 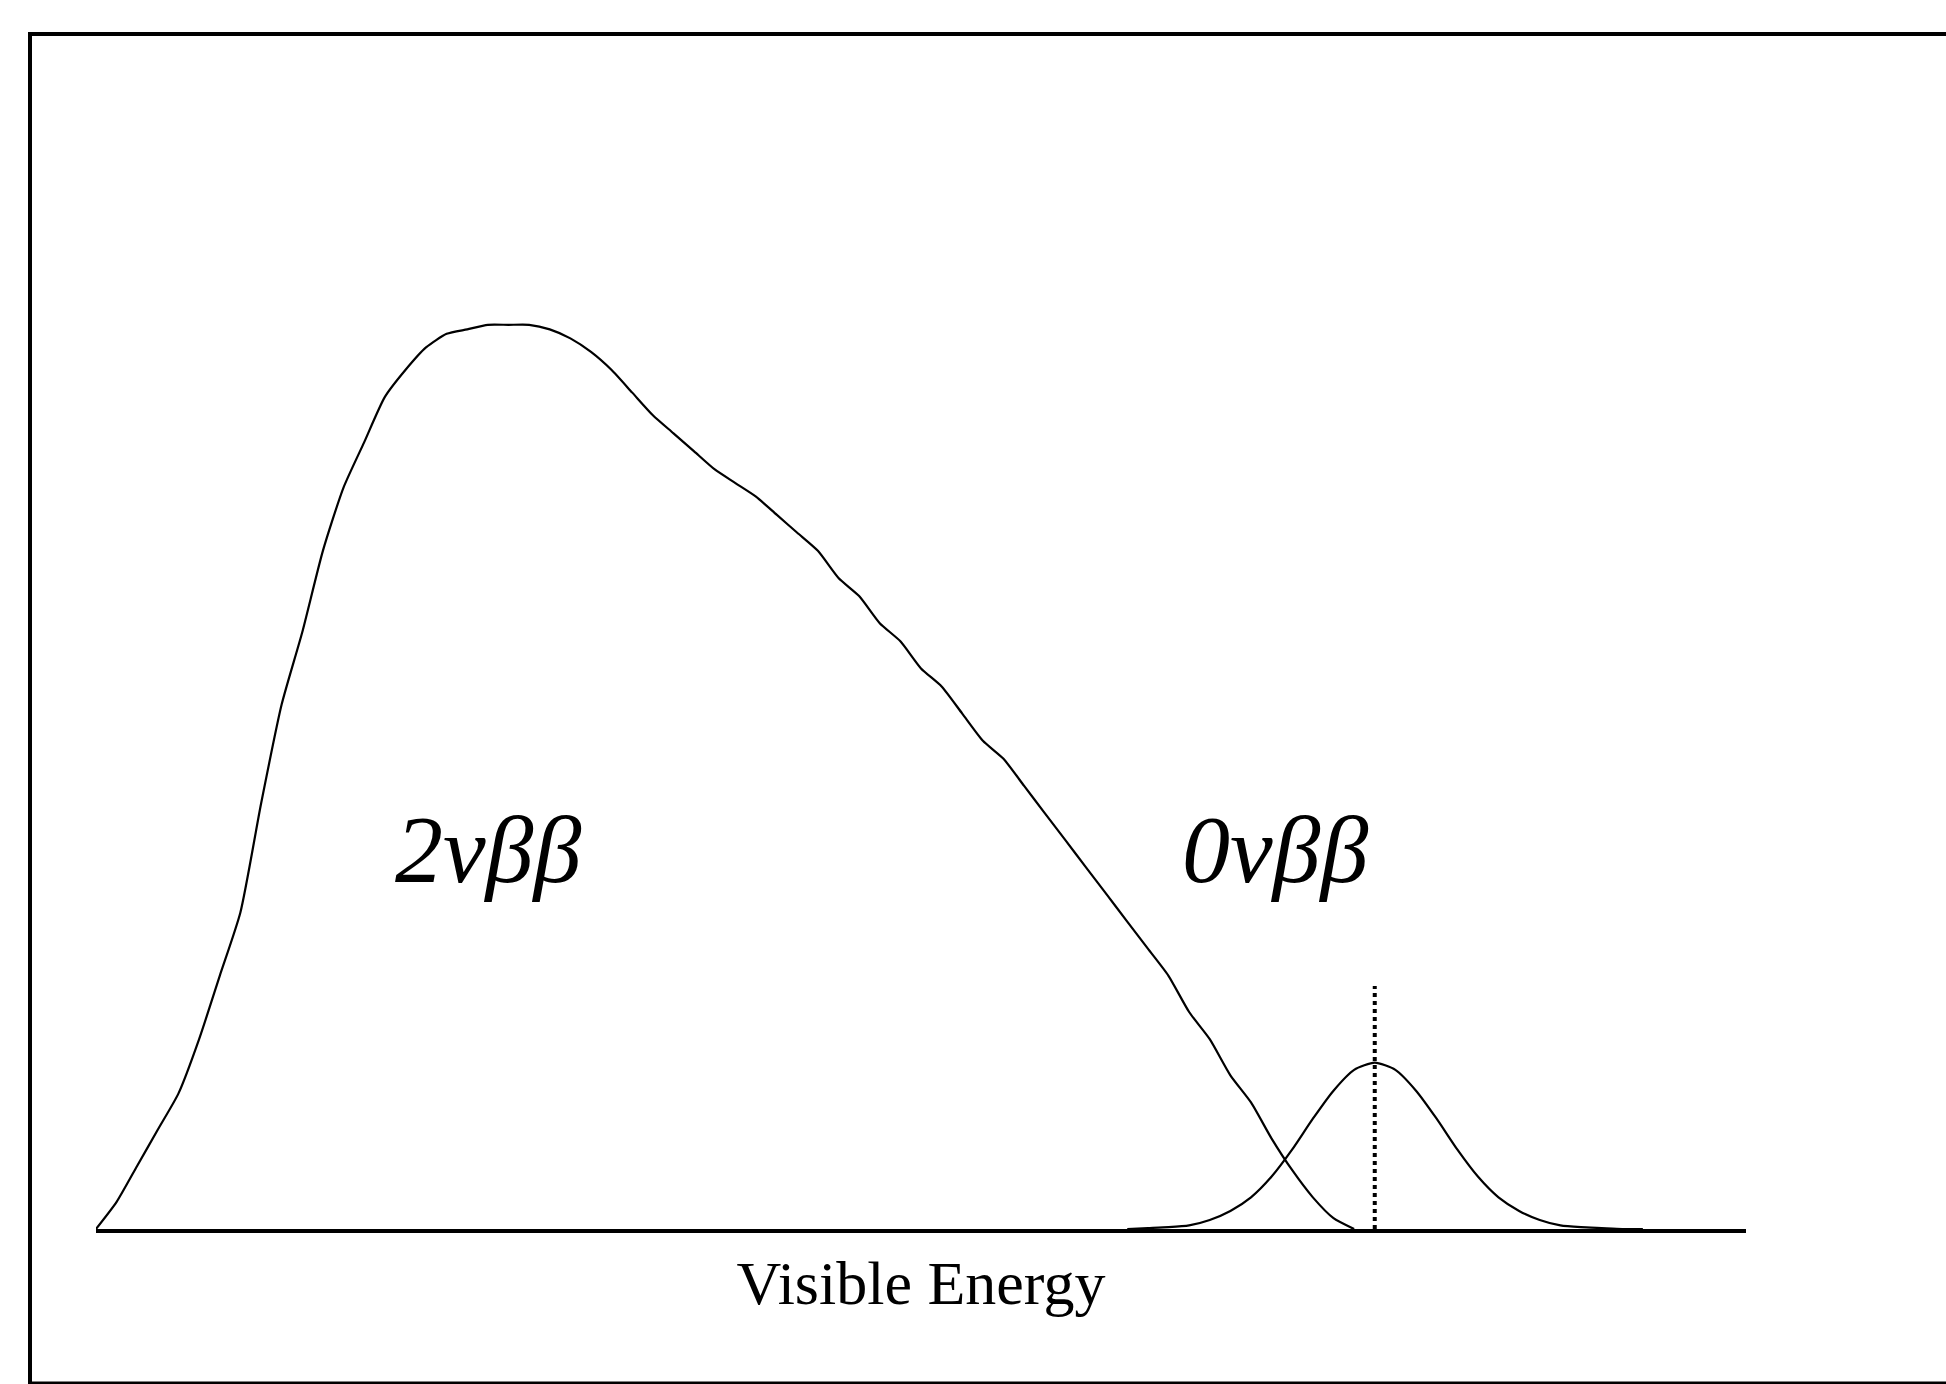 What do you see at coordinates (488, 849) in the screenshot?
I see `series-label: 2νββ` at bounding box center [488, 849].